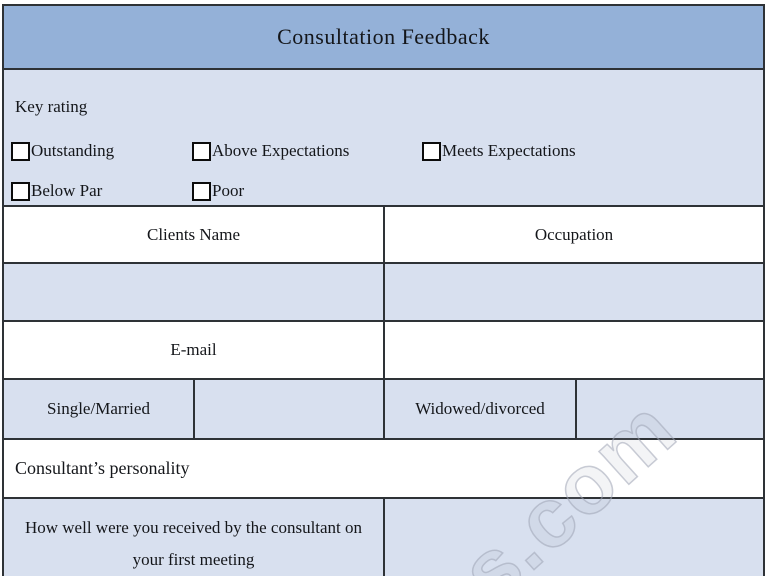 The width and height of the screenshot is (768, 576). I want to click on single-married-input, so click(290, 409).